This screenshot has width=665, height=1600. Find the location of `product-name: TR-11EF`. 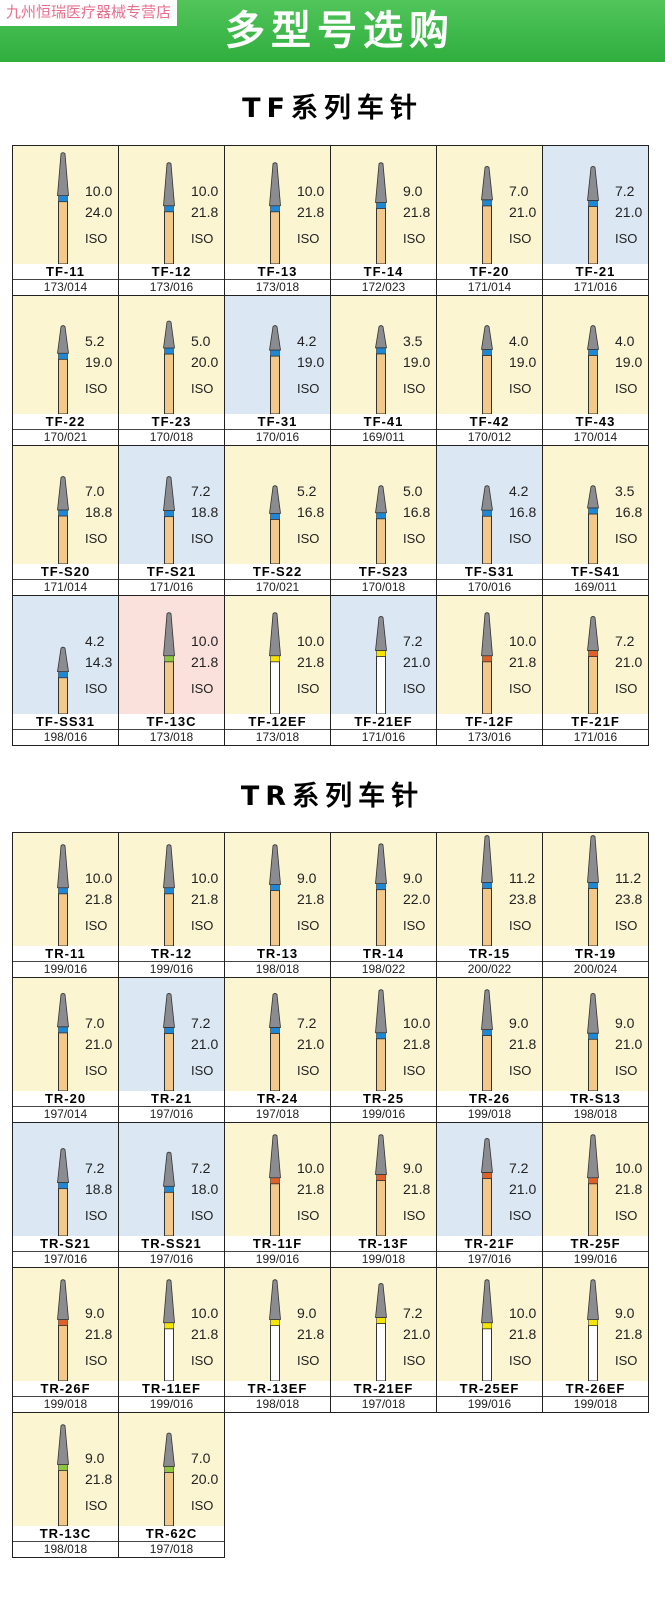

product-name: TR-11EF is located at coordinates (171, 1389).